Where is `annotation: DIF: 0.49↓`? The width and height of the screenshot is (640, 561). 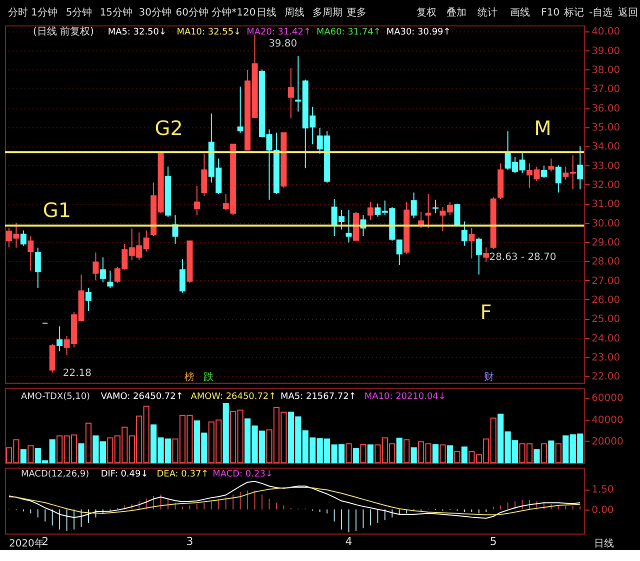 annotation: DIF: 0.49↓ is located at coordinates (124, 475).